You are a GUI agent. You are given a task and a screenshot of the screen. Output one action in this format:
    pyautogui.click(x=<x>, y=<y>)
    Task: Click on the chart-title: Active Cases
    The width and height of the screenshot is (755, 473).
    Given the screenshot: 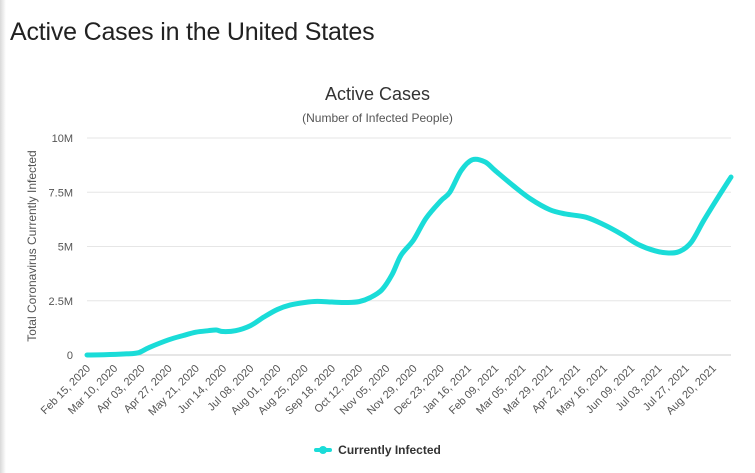 What is the action you would take?
    pyautogui.click(x=377, y=94)
    